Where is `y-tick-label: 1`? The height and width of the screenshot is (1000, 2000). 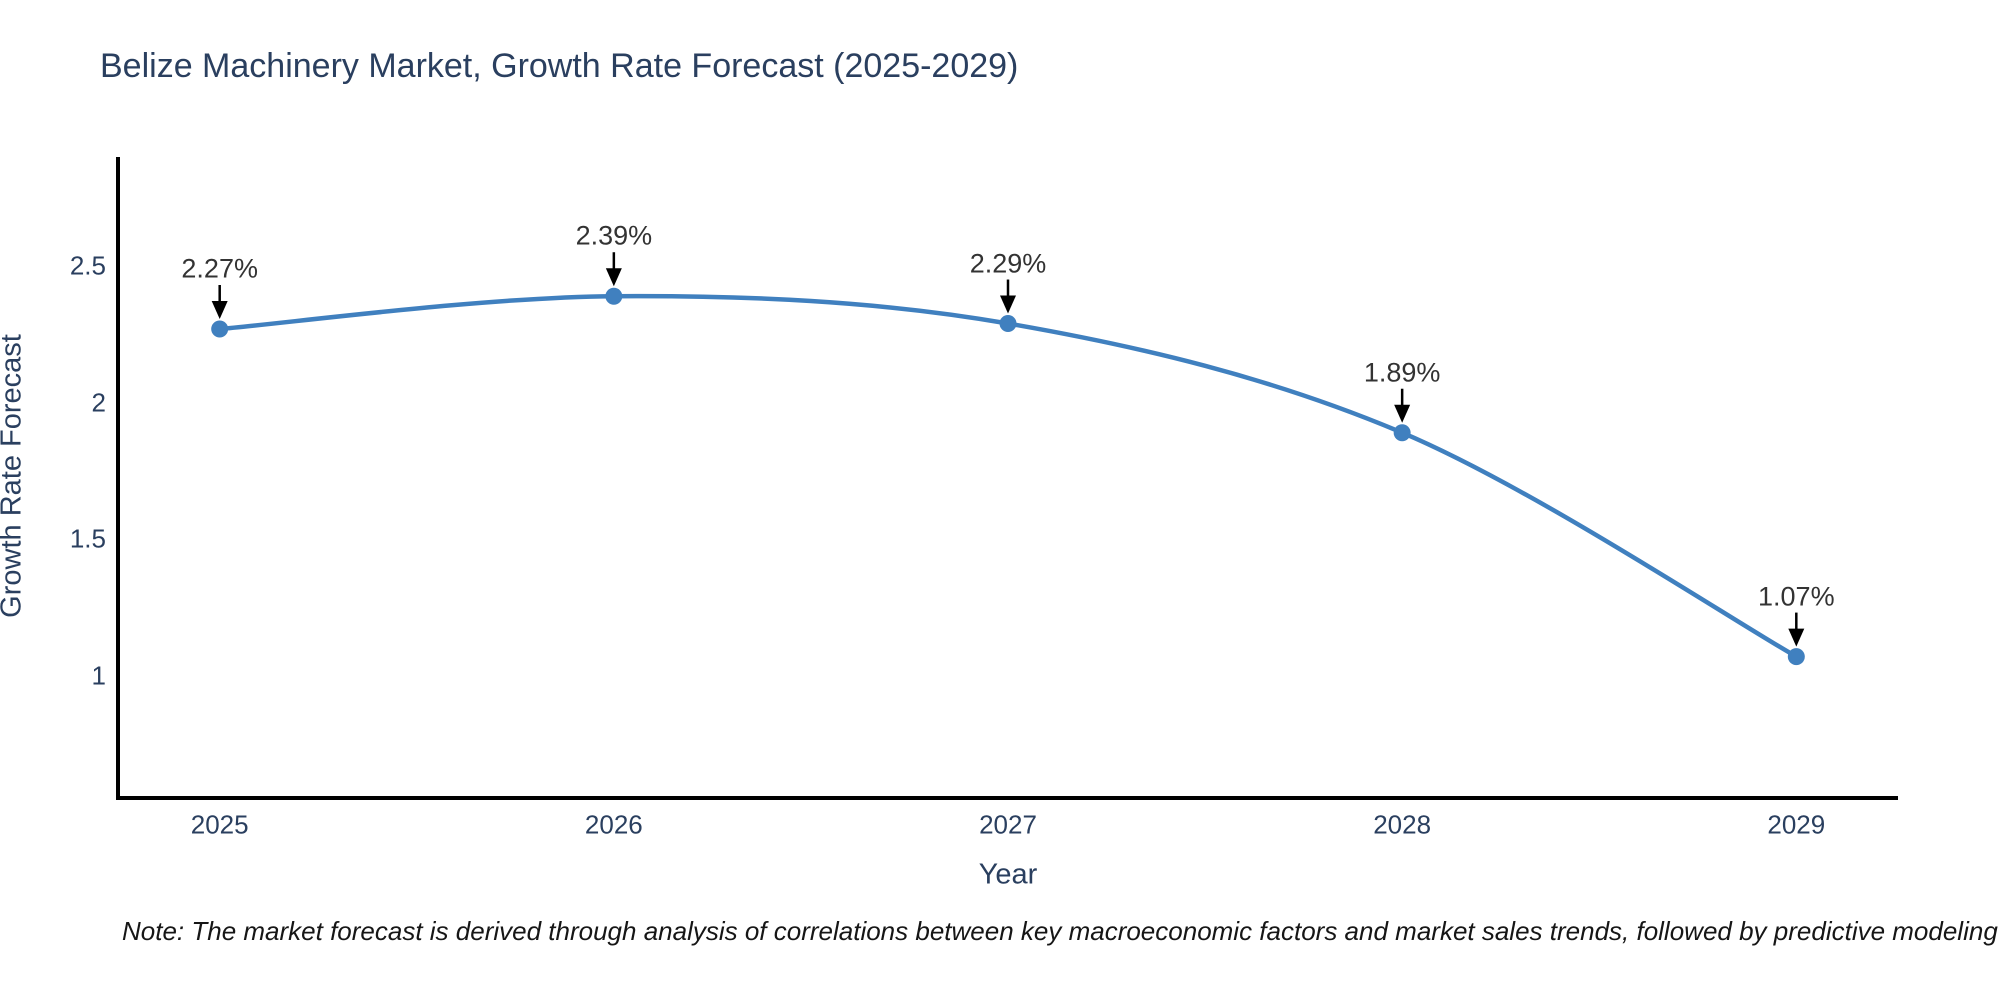
y-tick-label: 1 is located at coordinates (98, 675).